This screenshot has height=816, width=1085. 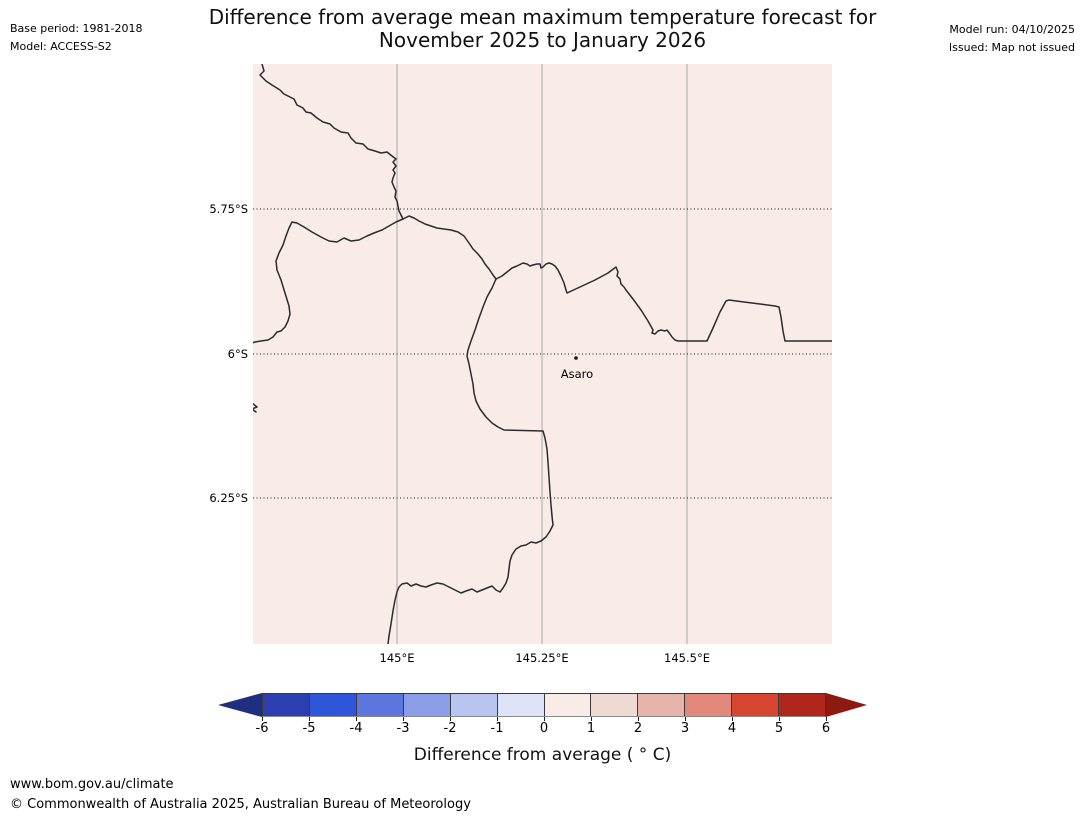 What do you see at coordinates (262, 728) in the screenshot?
I see `colorbar-tick-label: -6` at bounding box center [262, 728].